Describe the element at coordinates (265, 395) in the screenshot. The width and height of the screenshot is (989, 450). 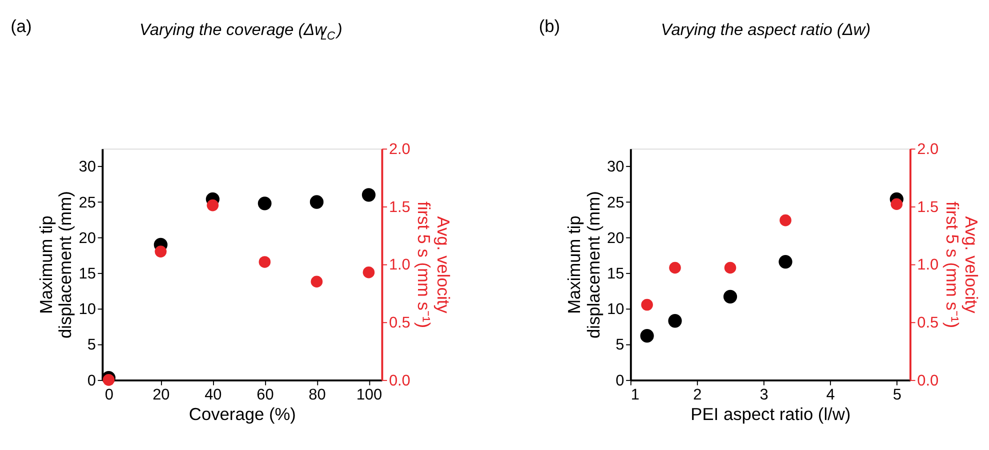
I see `x-tick-label: 60` at that location.